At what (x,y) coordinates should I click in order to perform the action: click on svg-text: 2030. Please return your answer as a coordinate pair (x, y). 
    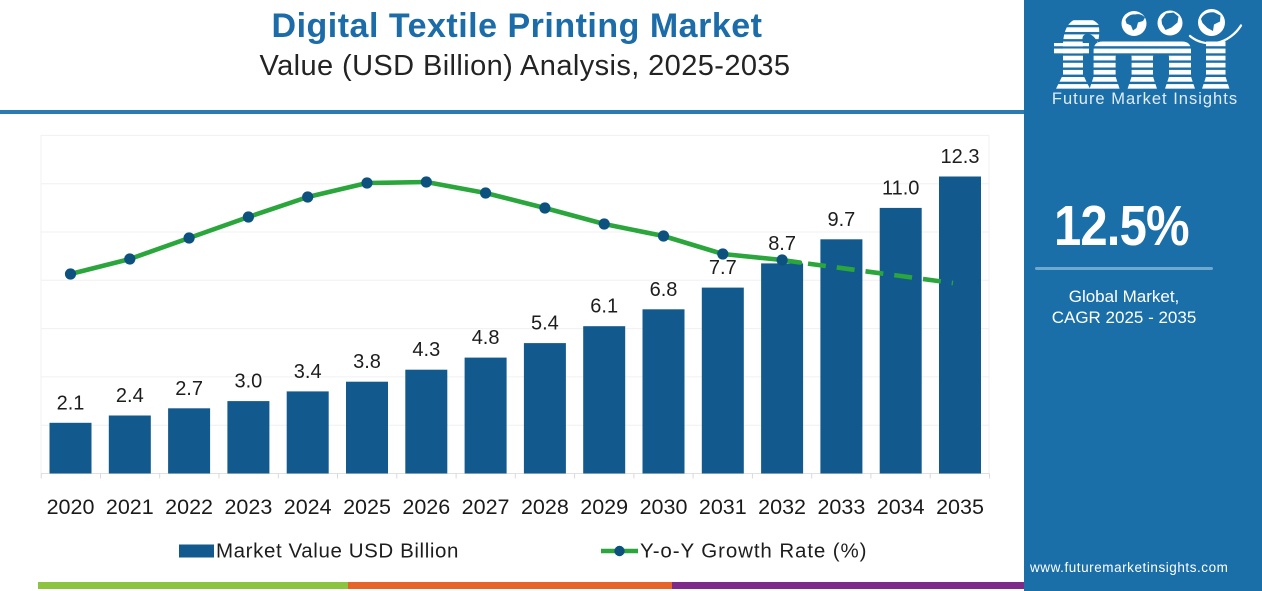
    Looking at the image, I should click on (664, 507).